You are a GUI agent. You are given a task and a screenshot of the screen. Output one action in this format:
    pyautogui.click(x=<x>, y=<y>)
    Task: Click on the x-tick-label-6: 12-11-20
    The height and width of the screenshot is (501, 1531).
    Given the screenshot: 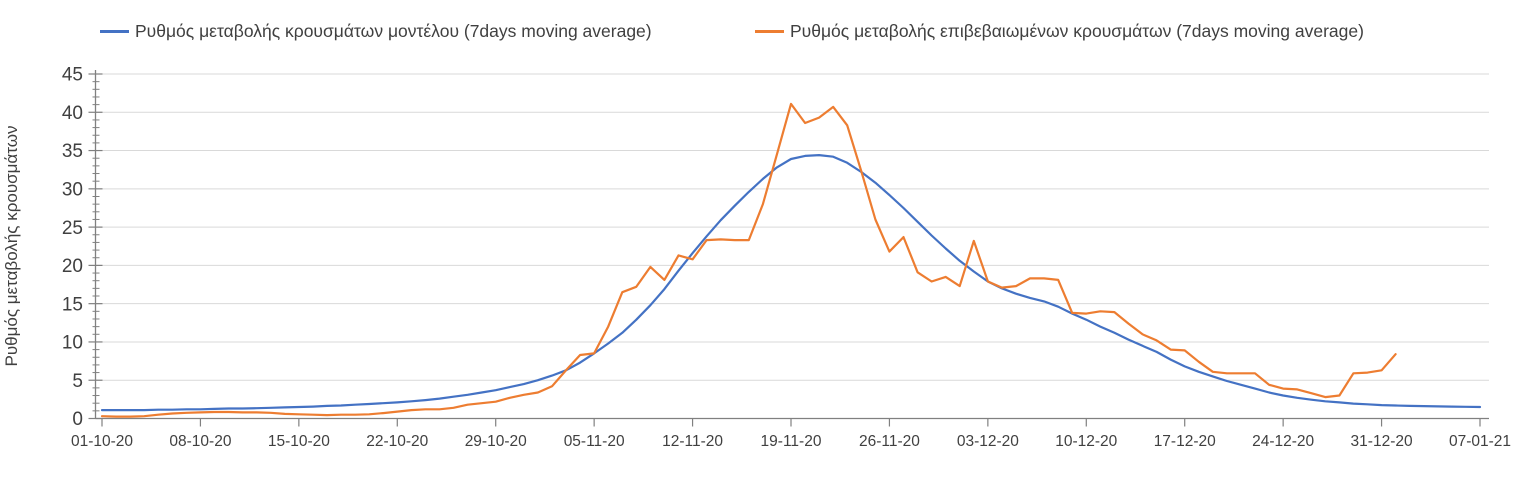 What is the action you would take?
    pyautogui.click(x=692, y=441)
    